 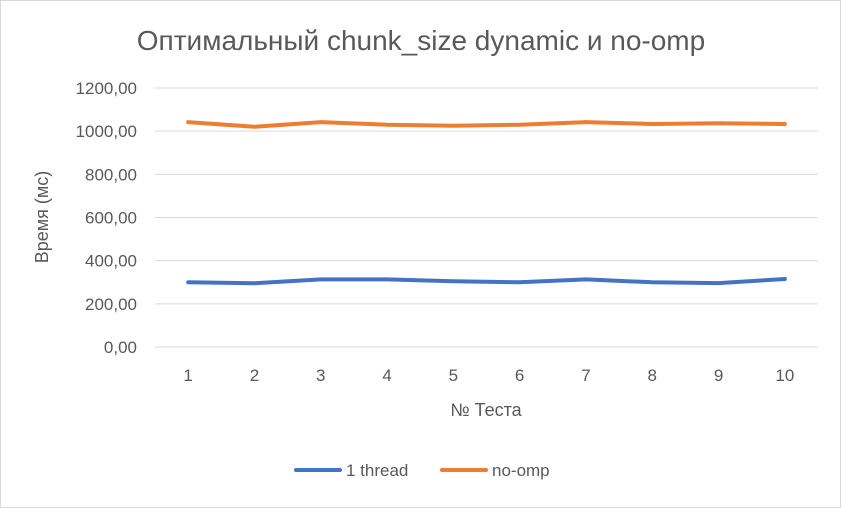 What do you see at coordinates (453, 375) in the screenshot?
I see `x-tick-label: 5` at bounding box center [453, 375].